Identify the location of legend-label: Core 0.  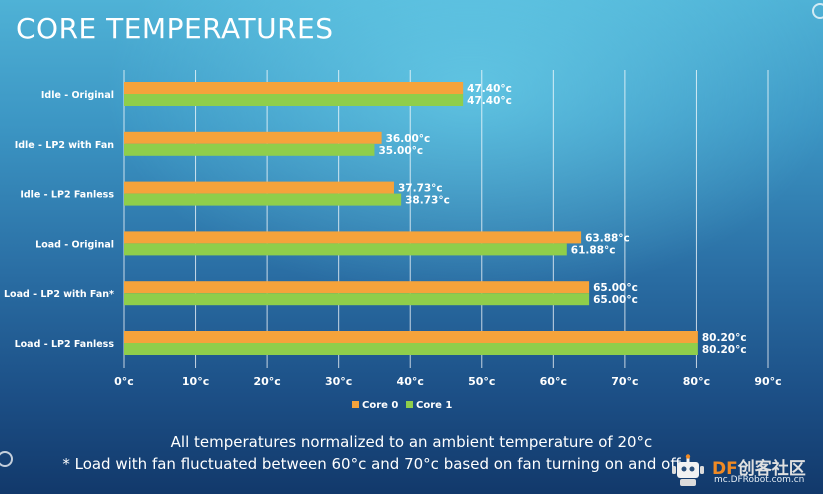
(380, 405).